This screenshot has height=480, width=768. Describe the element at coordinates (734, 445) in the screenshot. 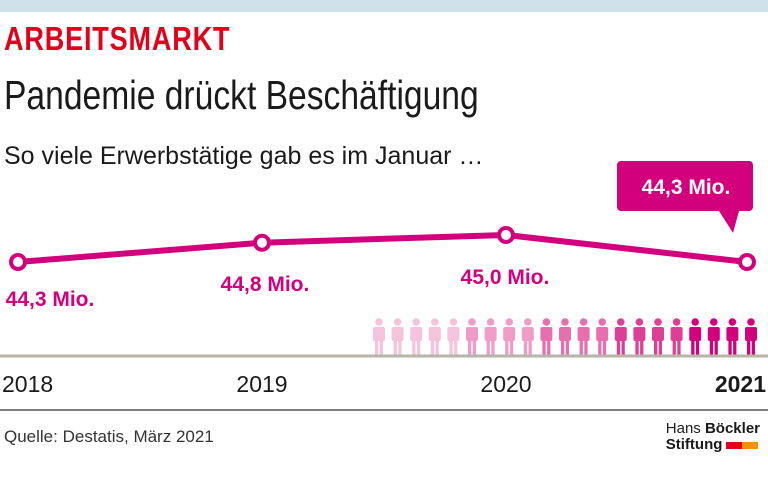

I see `logo-red-bar` at that location.